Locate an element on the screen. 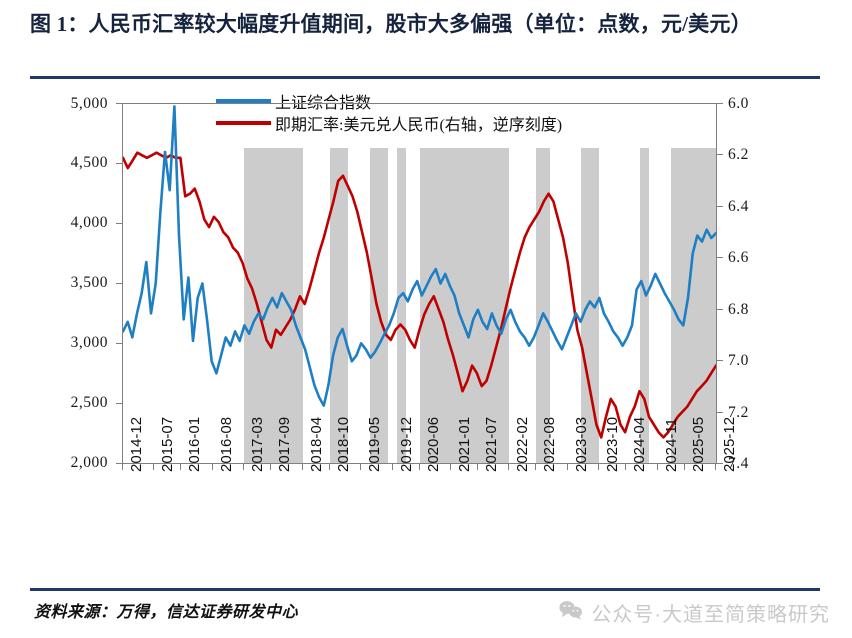 The image size is (852, 638). x-axis-tick-label: 2018-04 is located at coordinates (316, 444).